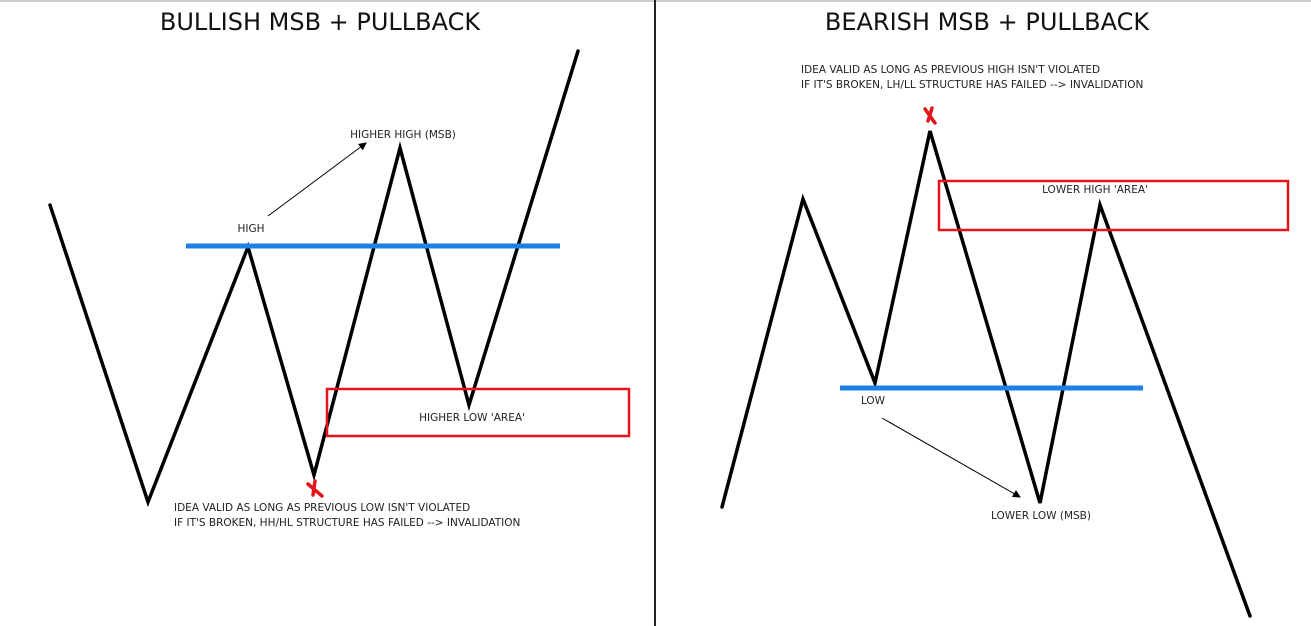  What do you see at coordinates (951, 457) in the screenshot?
I see `lower-low-arrow` at bounding box center [951, 457].